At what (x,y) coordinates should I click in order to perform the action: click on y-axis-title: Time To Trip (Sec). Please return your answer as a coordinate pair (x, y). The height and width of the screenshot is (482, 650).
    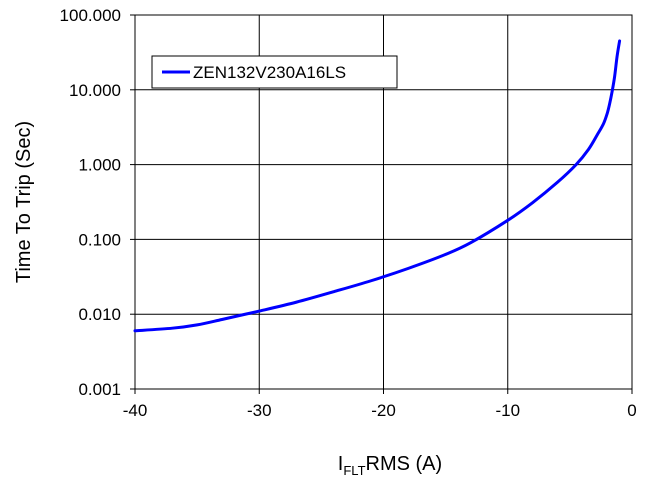
    Looking at the image, I should click on (24, 202).